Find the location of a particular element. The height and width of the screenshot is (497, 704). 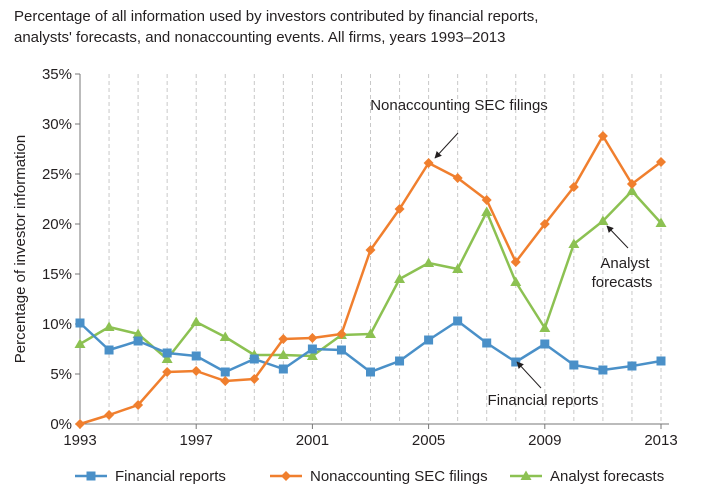

x-tick-label: 2005 is located at coordinates (428, 440).